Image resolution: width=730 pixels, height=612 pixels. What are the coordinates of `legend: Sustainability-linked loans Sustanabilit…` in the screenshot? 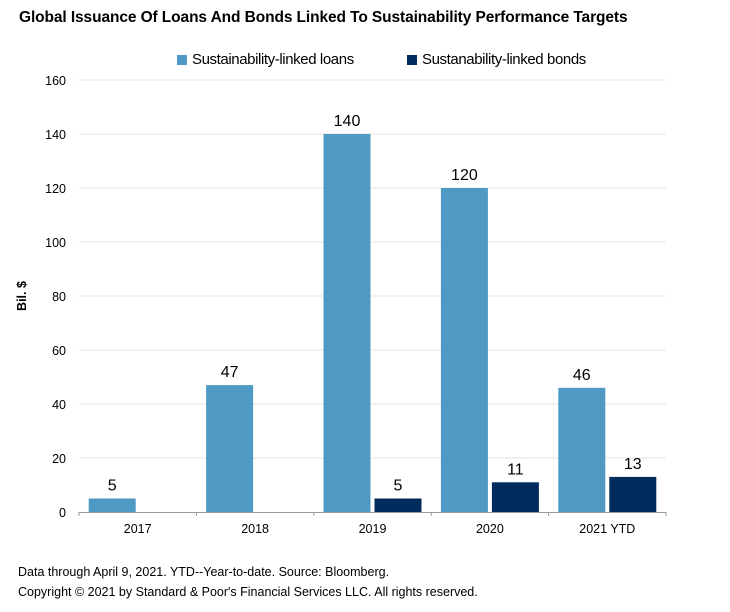 It's located at (365, 61).